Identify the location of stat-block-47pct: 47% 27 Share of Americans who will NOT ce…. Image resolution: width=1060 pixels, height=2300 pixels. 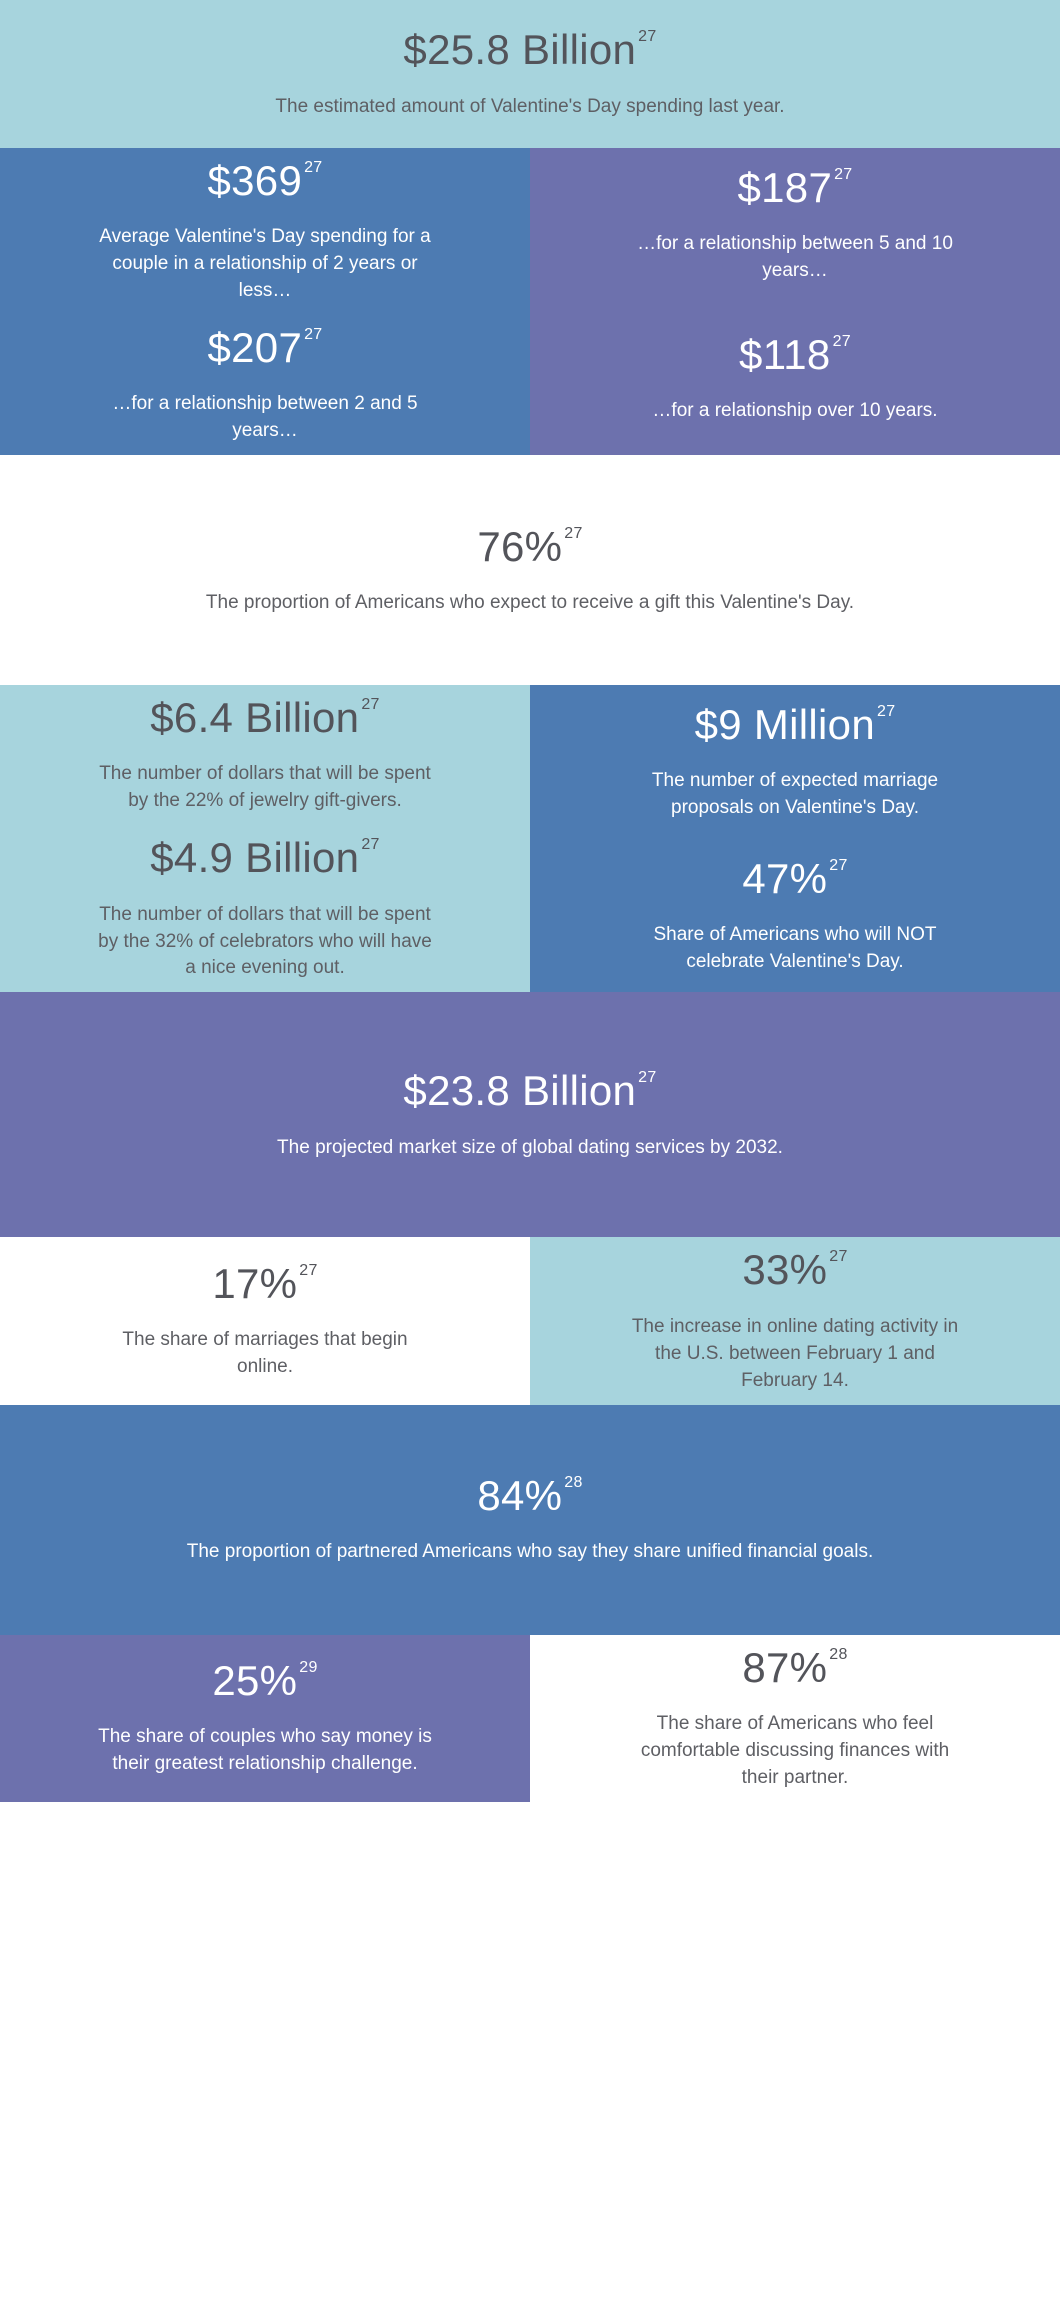
(795, 916).